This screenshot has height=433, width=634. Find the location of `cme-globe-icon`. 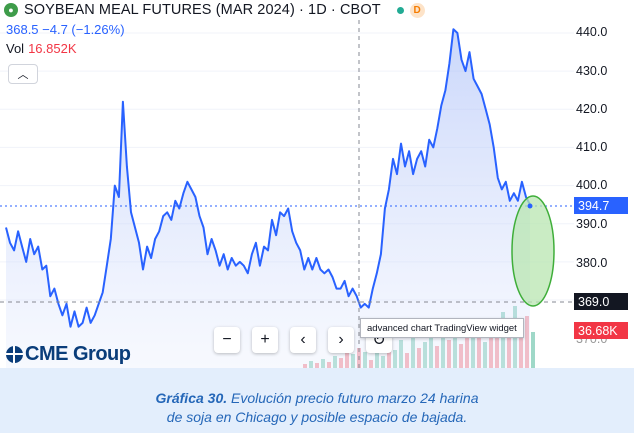

cme-globe-icon is located at coordinates (14, 354).